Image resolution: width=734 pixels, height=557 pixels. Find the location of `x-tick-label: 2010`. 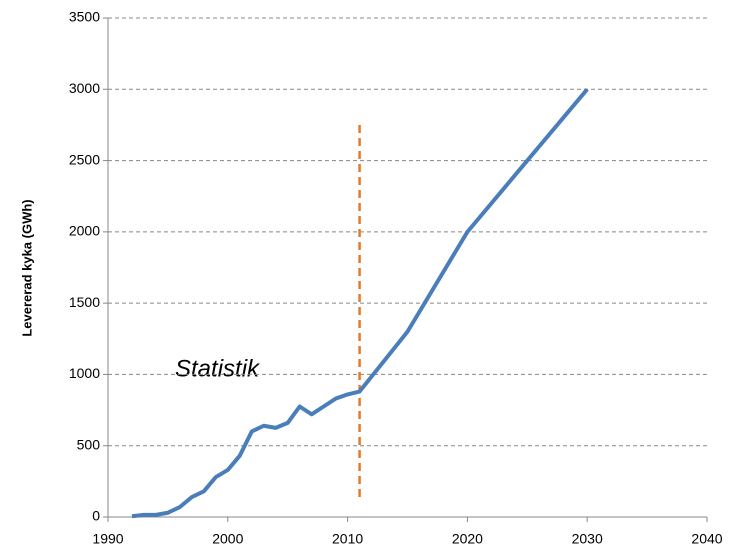

x-tick-label: 2010 is located at coordinates (347, 539).